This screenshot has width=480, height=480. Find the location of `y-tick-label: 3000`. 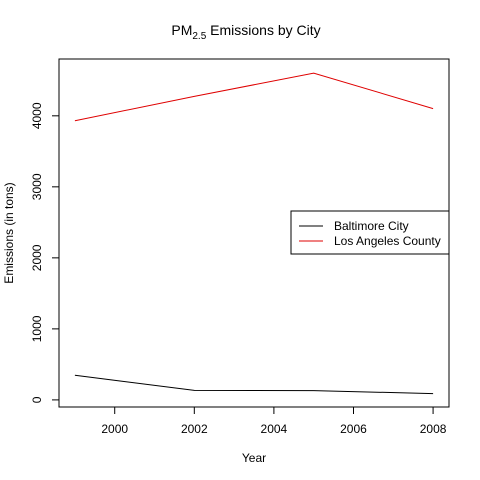

y-tick-label: 3000 is located at coordinates (37, 186).